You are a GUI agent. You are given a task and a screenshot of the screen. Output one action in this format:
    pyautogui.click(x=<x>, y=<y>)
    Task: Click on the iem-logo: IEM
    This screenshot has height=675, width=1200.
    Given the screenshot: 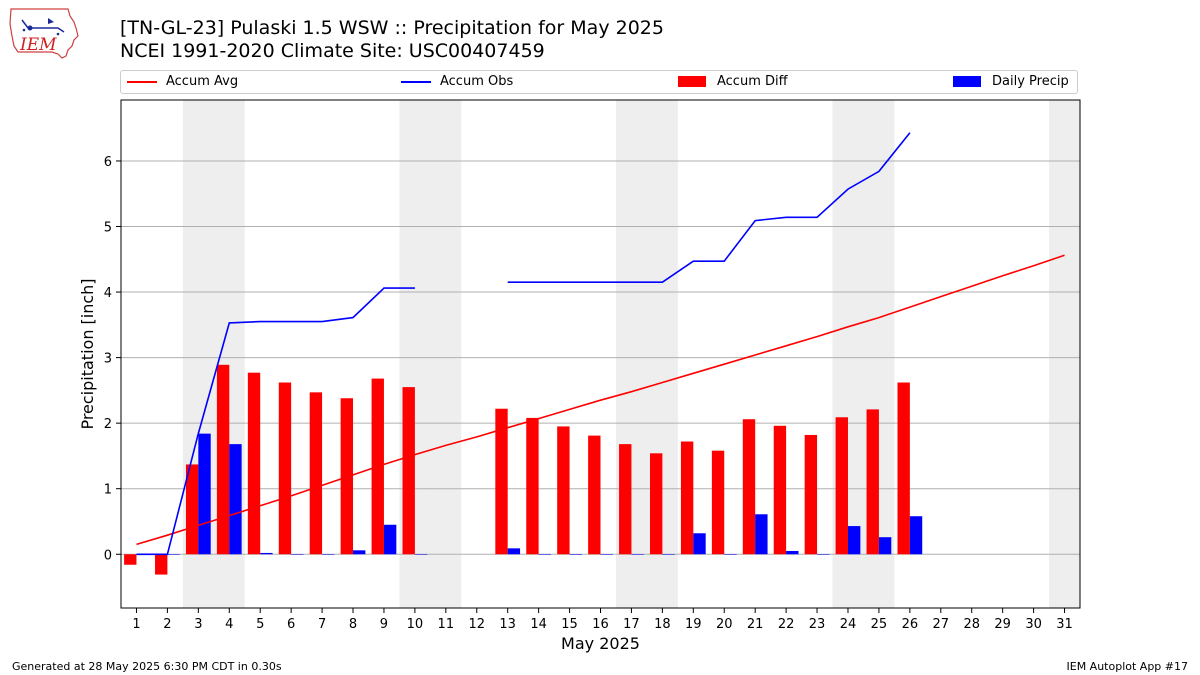 What is the action you would take?
    pyautogui.click(x=44, y=33)
    